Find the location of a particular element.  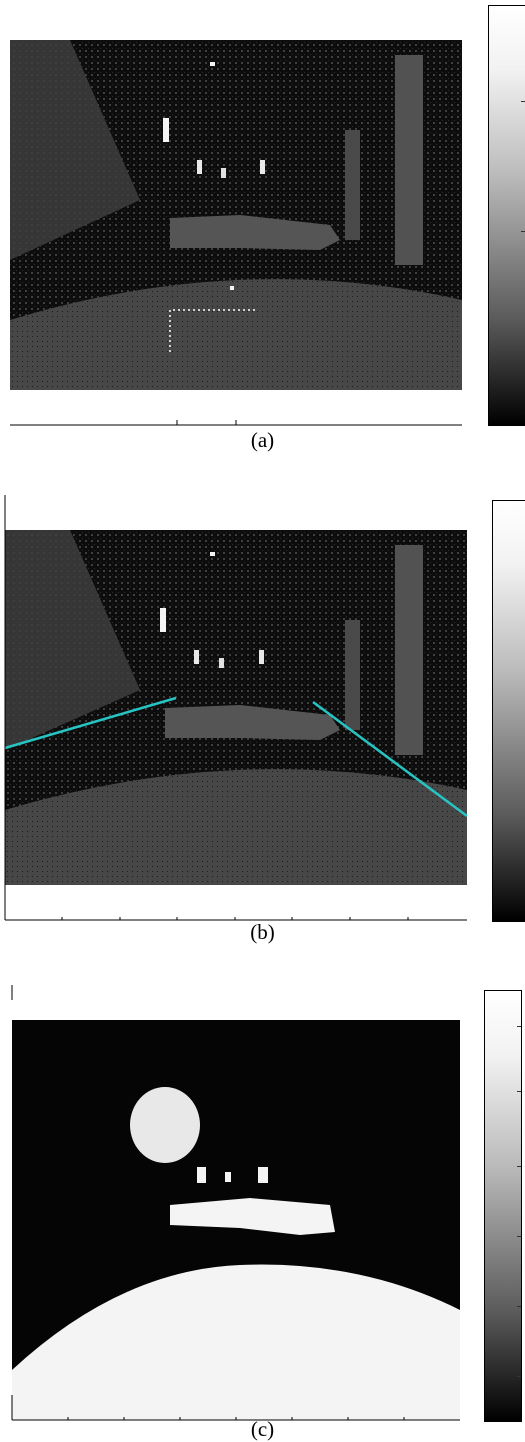

overlay-line-right is located at coordinates (390, 759).